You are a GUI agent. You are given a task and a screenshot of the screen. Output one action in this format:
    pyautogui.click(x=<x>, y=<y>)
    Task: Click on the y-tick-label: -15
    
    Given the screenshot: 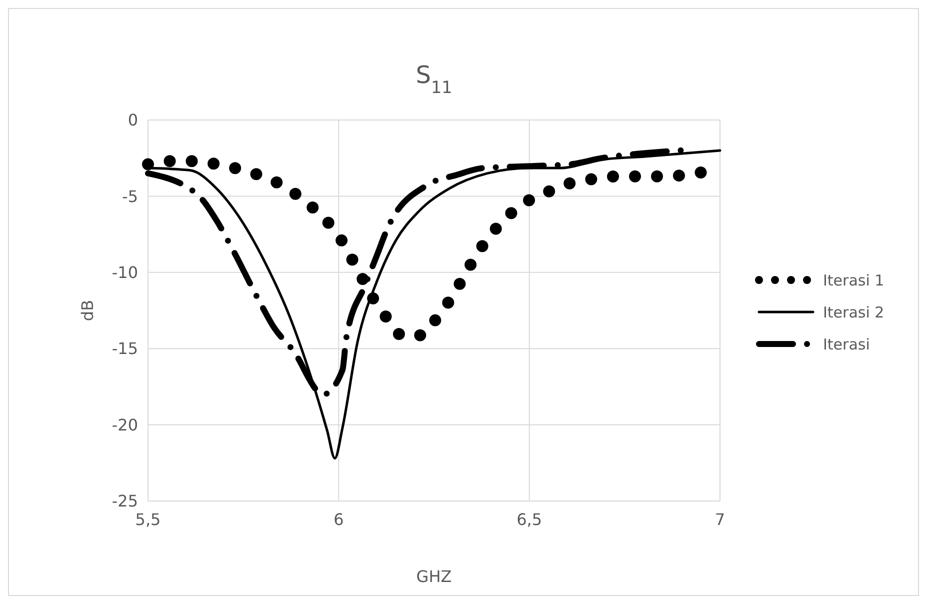 What is the action you would take?
    pyautogui.click(x=125, y=348)
    